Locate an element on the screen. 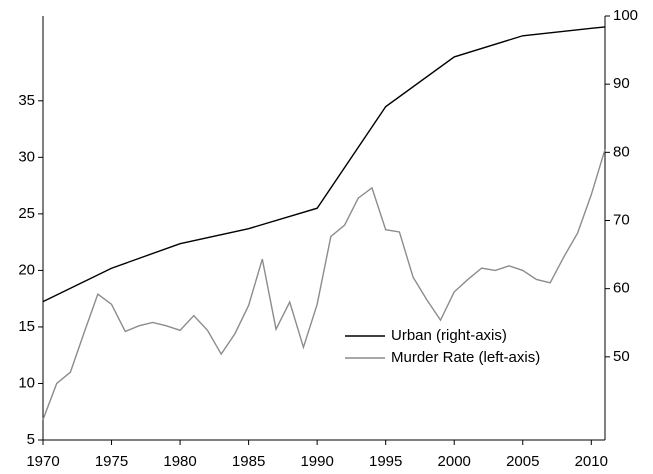 This screenshot has width=653, height=474. y-tick-label: 10 is located at coordinates (26, 382).